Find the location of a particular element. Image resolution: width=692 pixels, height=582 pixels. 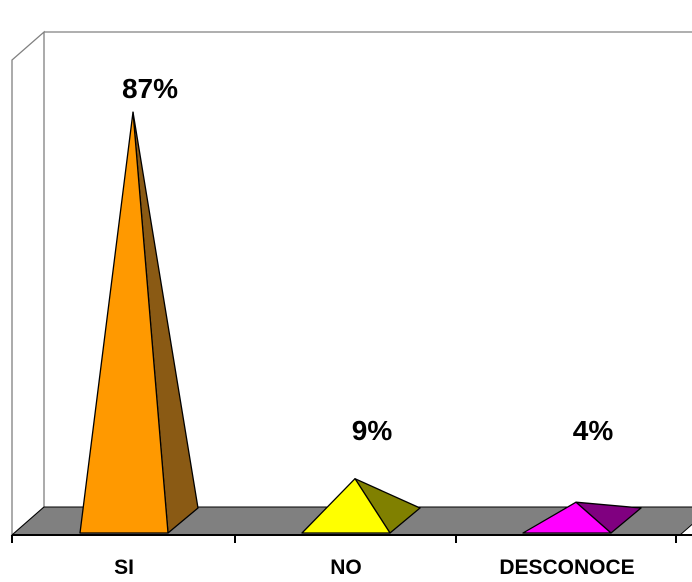

x-tick-label-si: SI is located at coordinates (124, 567).